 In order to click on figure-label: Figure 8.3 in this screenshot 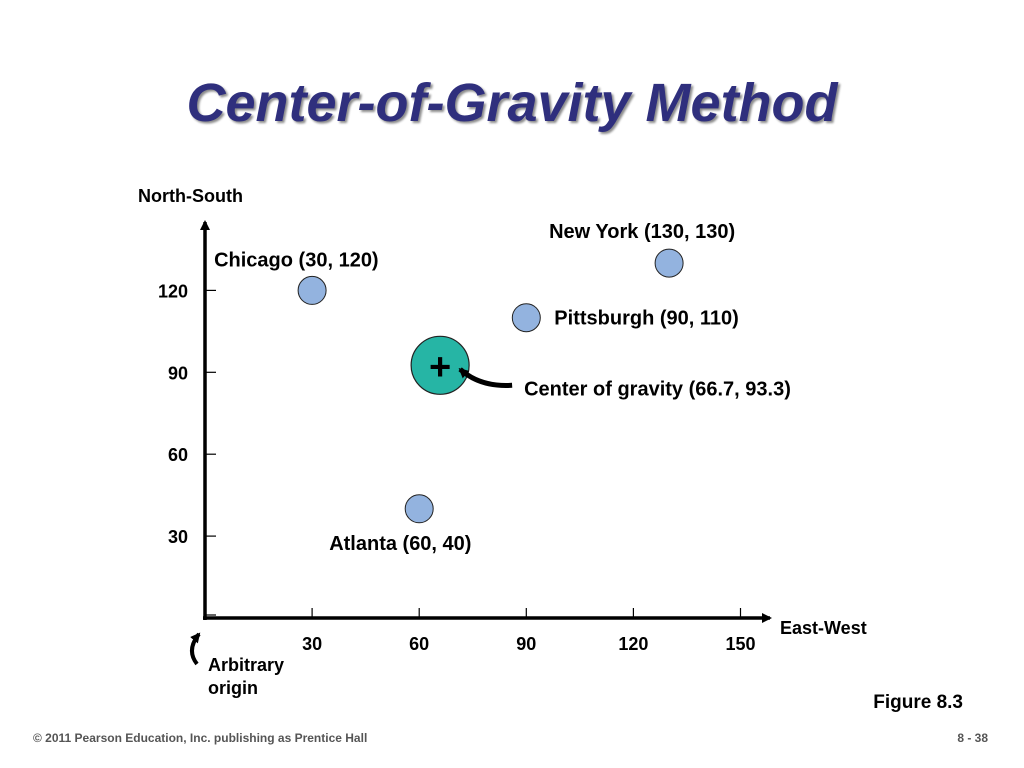, I will do `click(918, 702)`.